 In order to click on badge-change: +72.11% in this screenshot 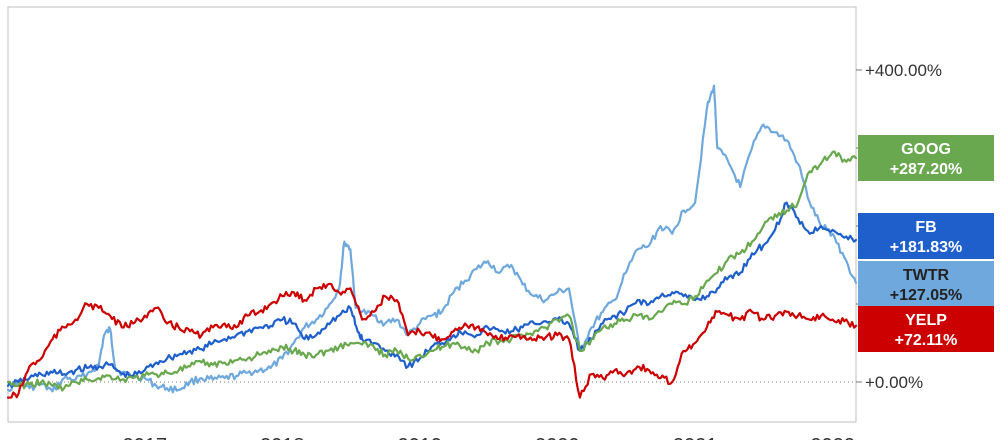, I will do `click(926, 340)`.